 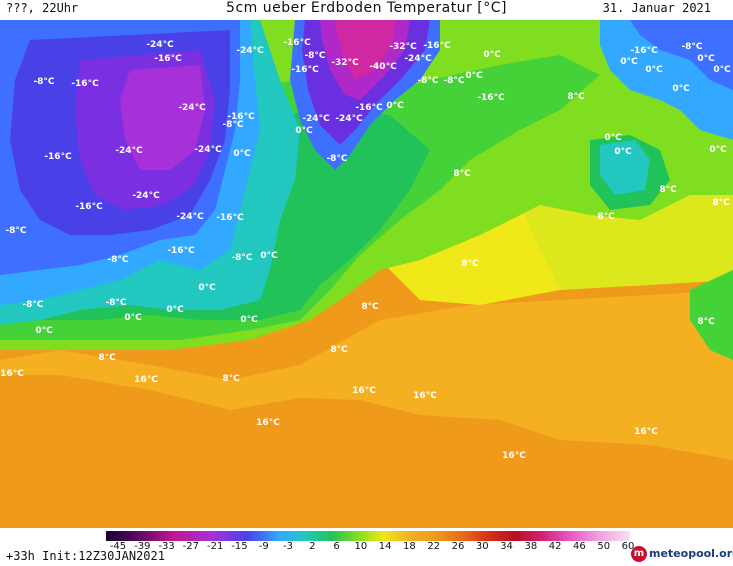 I want to click on color-scale-bar, so click(x=368, y=536).